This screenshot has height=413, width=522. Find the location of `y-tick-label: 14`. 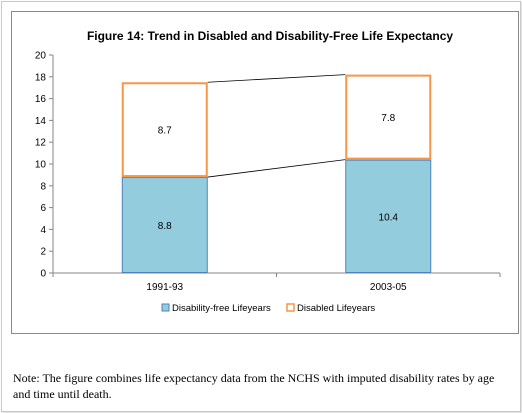

y-tick-label: 14 is located at coordinates (41, 121).